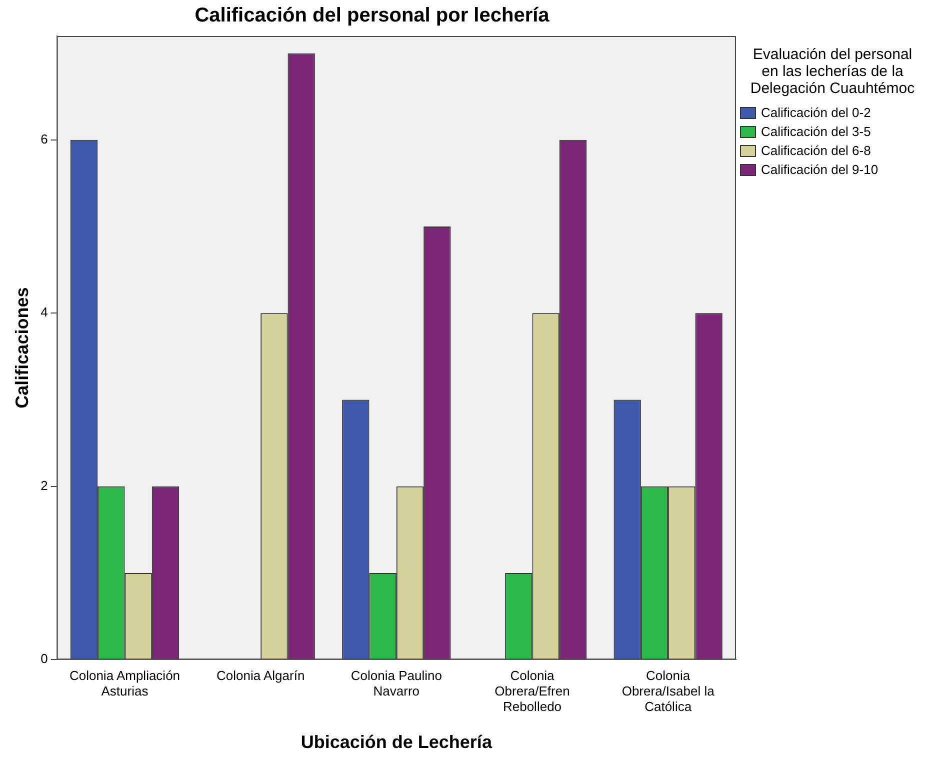 This screenshot has width=925, height=768. I want to click on y-tick-label: 6, so click(44, 139).